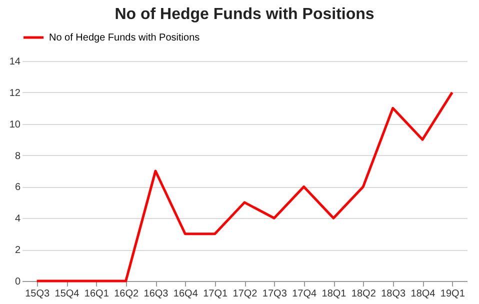 Image resolution: width=479 pixels, height=304 pixels. Describe the element at coordinates (17, 219) in the screenshot. I see `y-tick-label: 4` at that location.